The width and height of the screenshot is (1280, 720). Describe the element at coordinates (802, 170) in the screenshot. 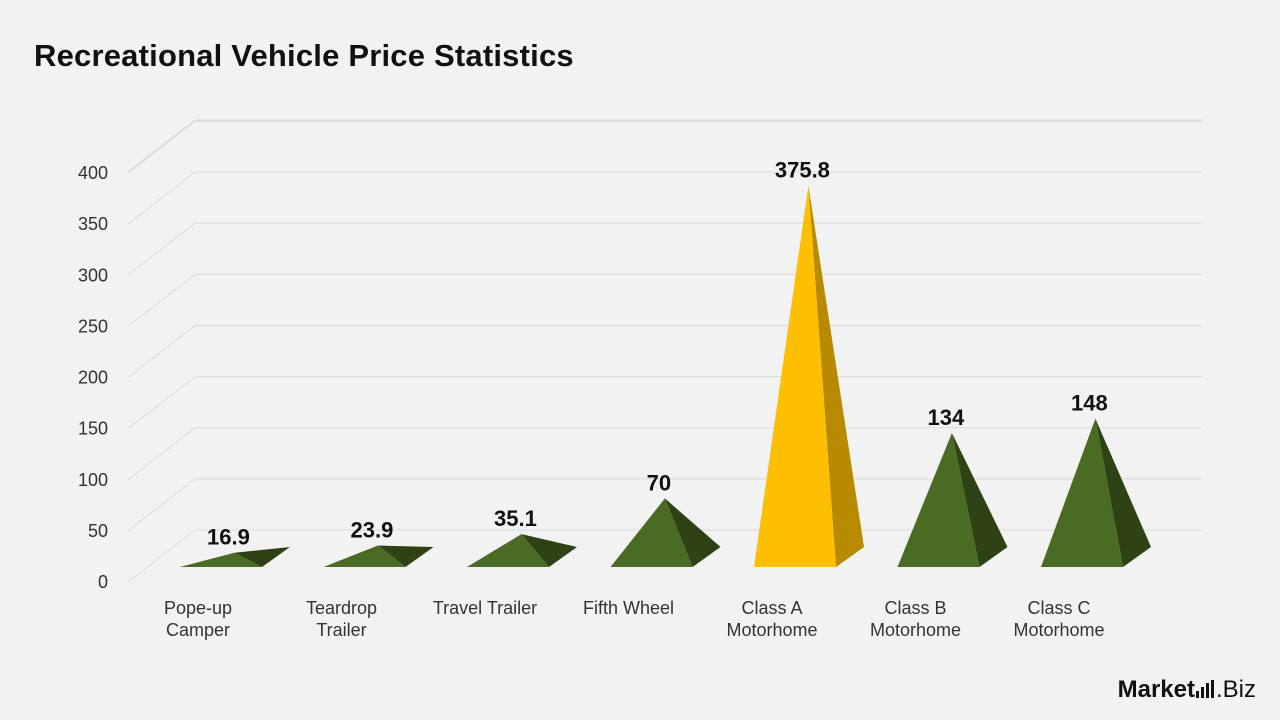

I see `data-label: 375.8` at that location.